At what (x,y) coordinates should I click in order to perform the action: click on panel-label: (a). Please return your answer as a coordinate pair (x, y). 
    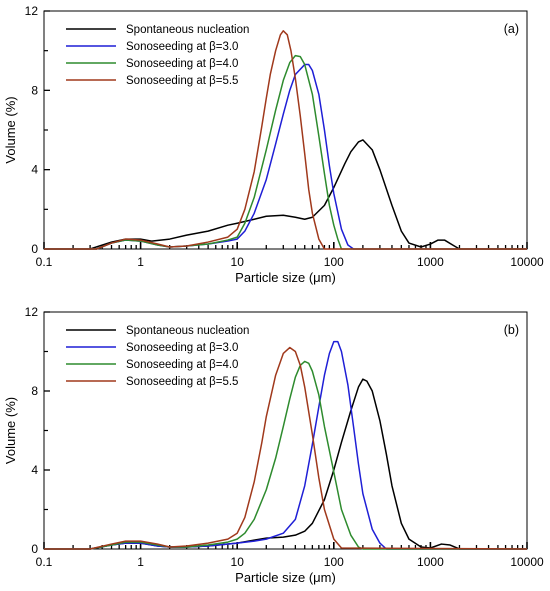
    Looking at the image, I should click on (511, 29).